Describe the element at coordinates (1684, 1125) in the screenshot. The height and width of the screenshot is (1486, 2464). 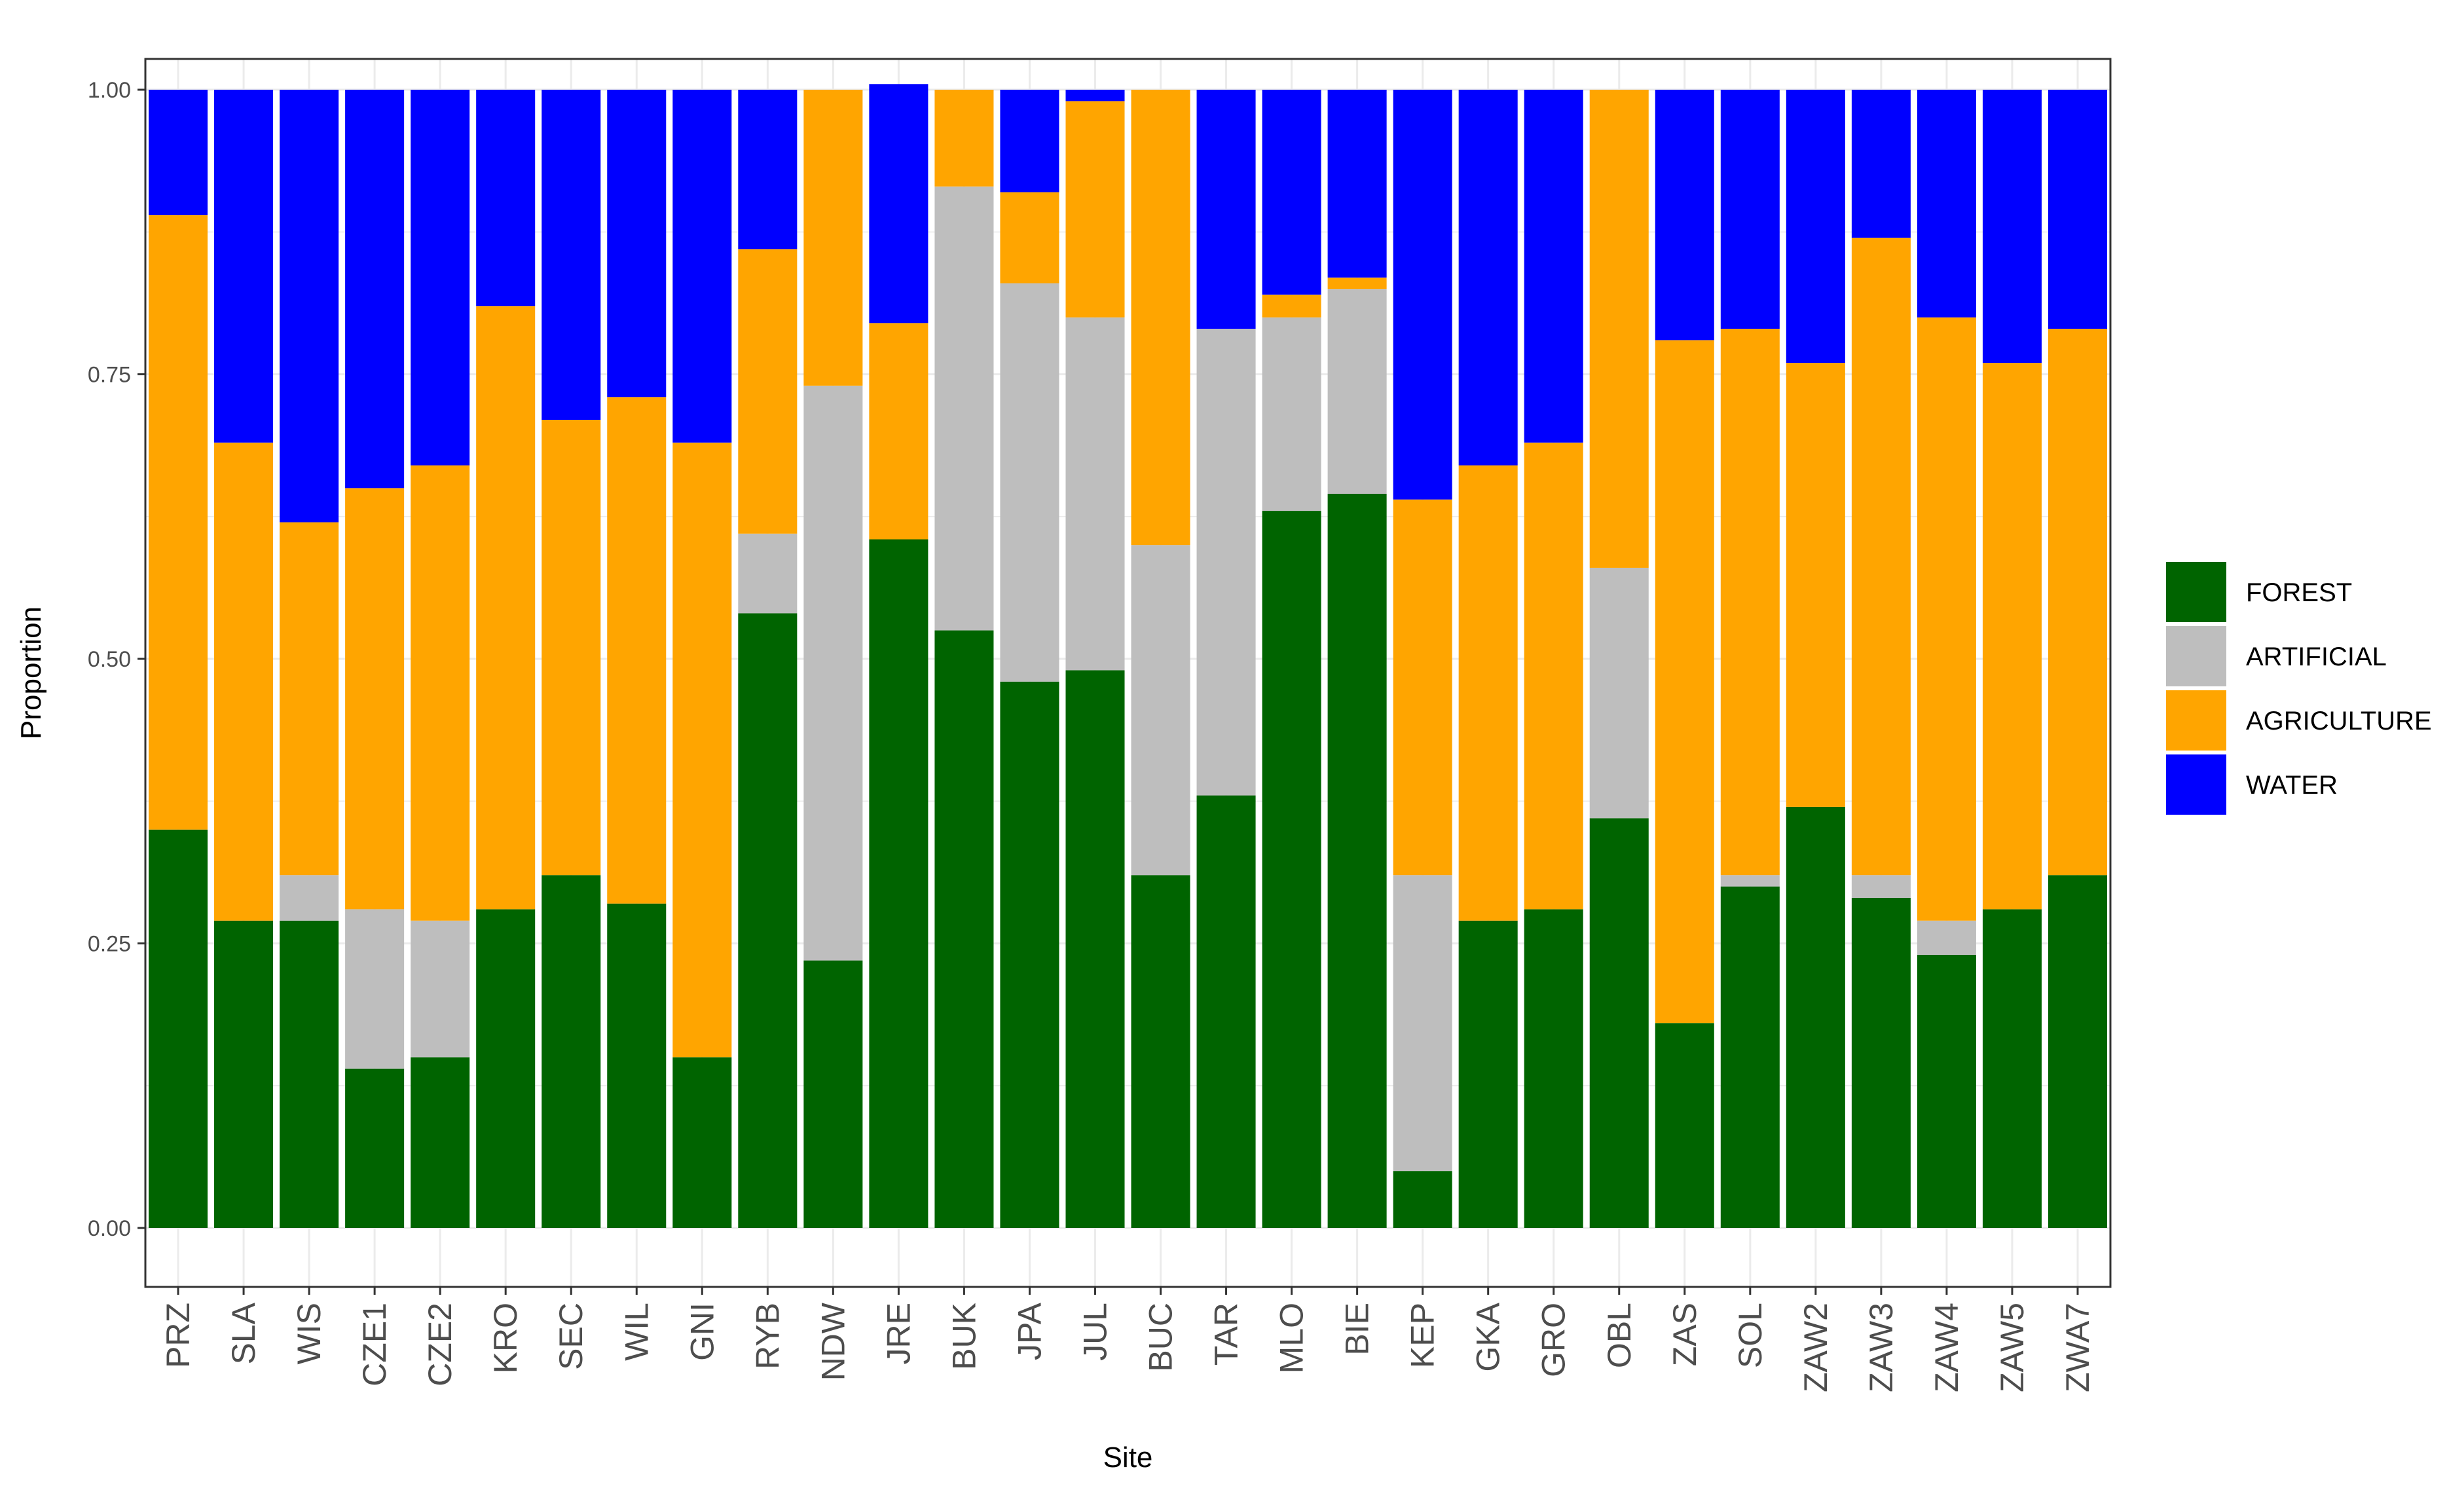
I see `bar-forest-zas` at that location.